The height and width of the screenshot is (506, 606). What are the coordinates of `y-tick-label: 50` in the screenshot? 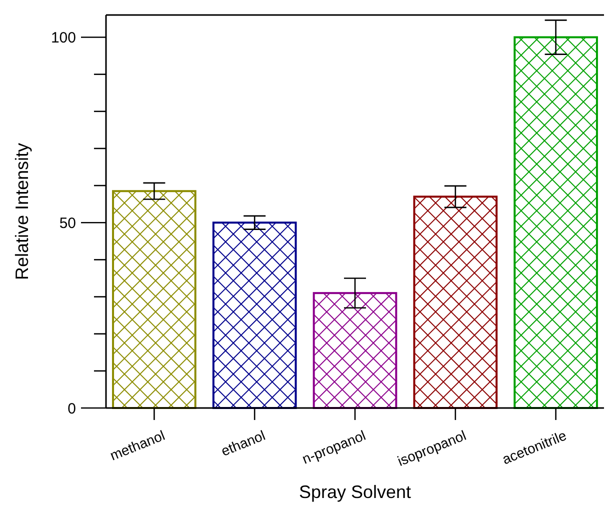 It's located at (67, 223).